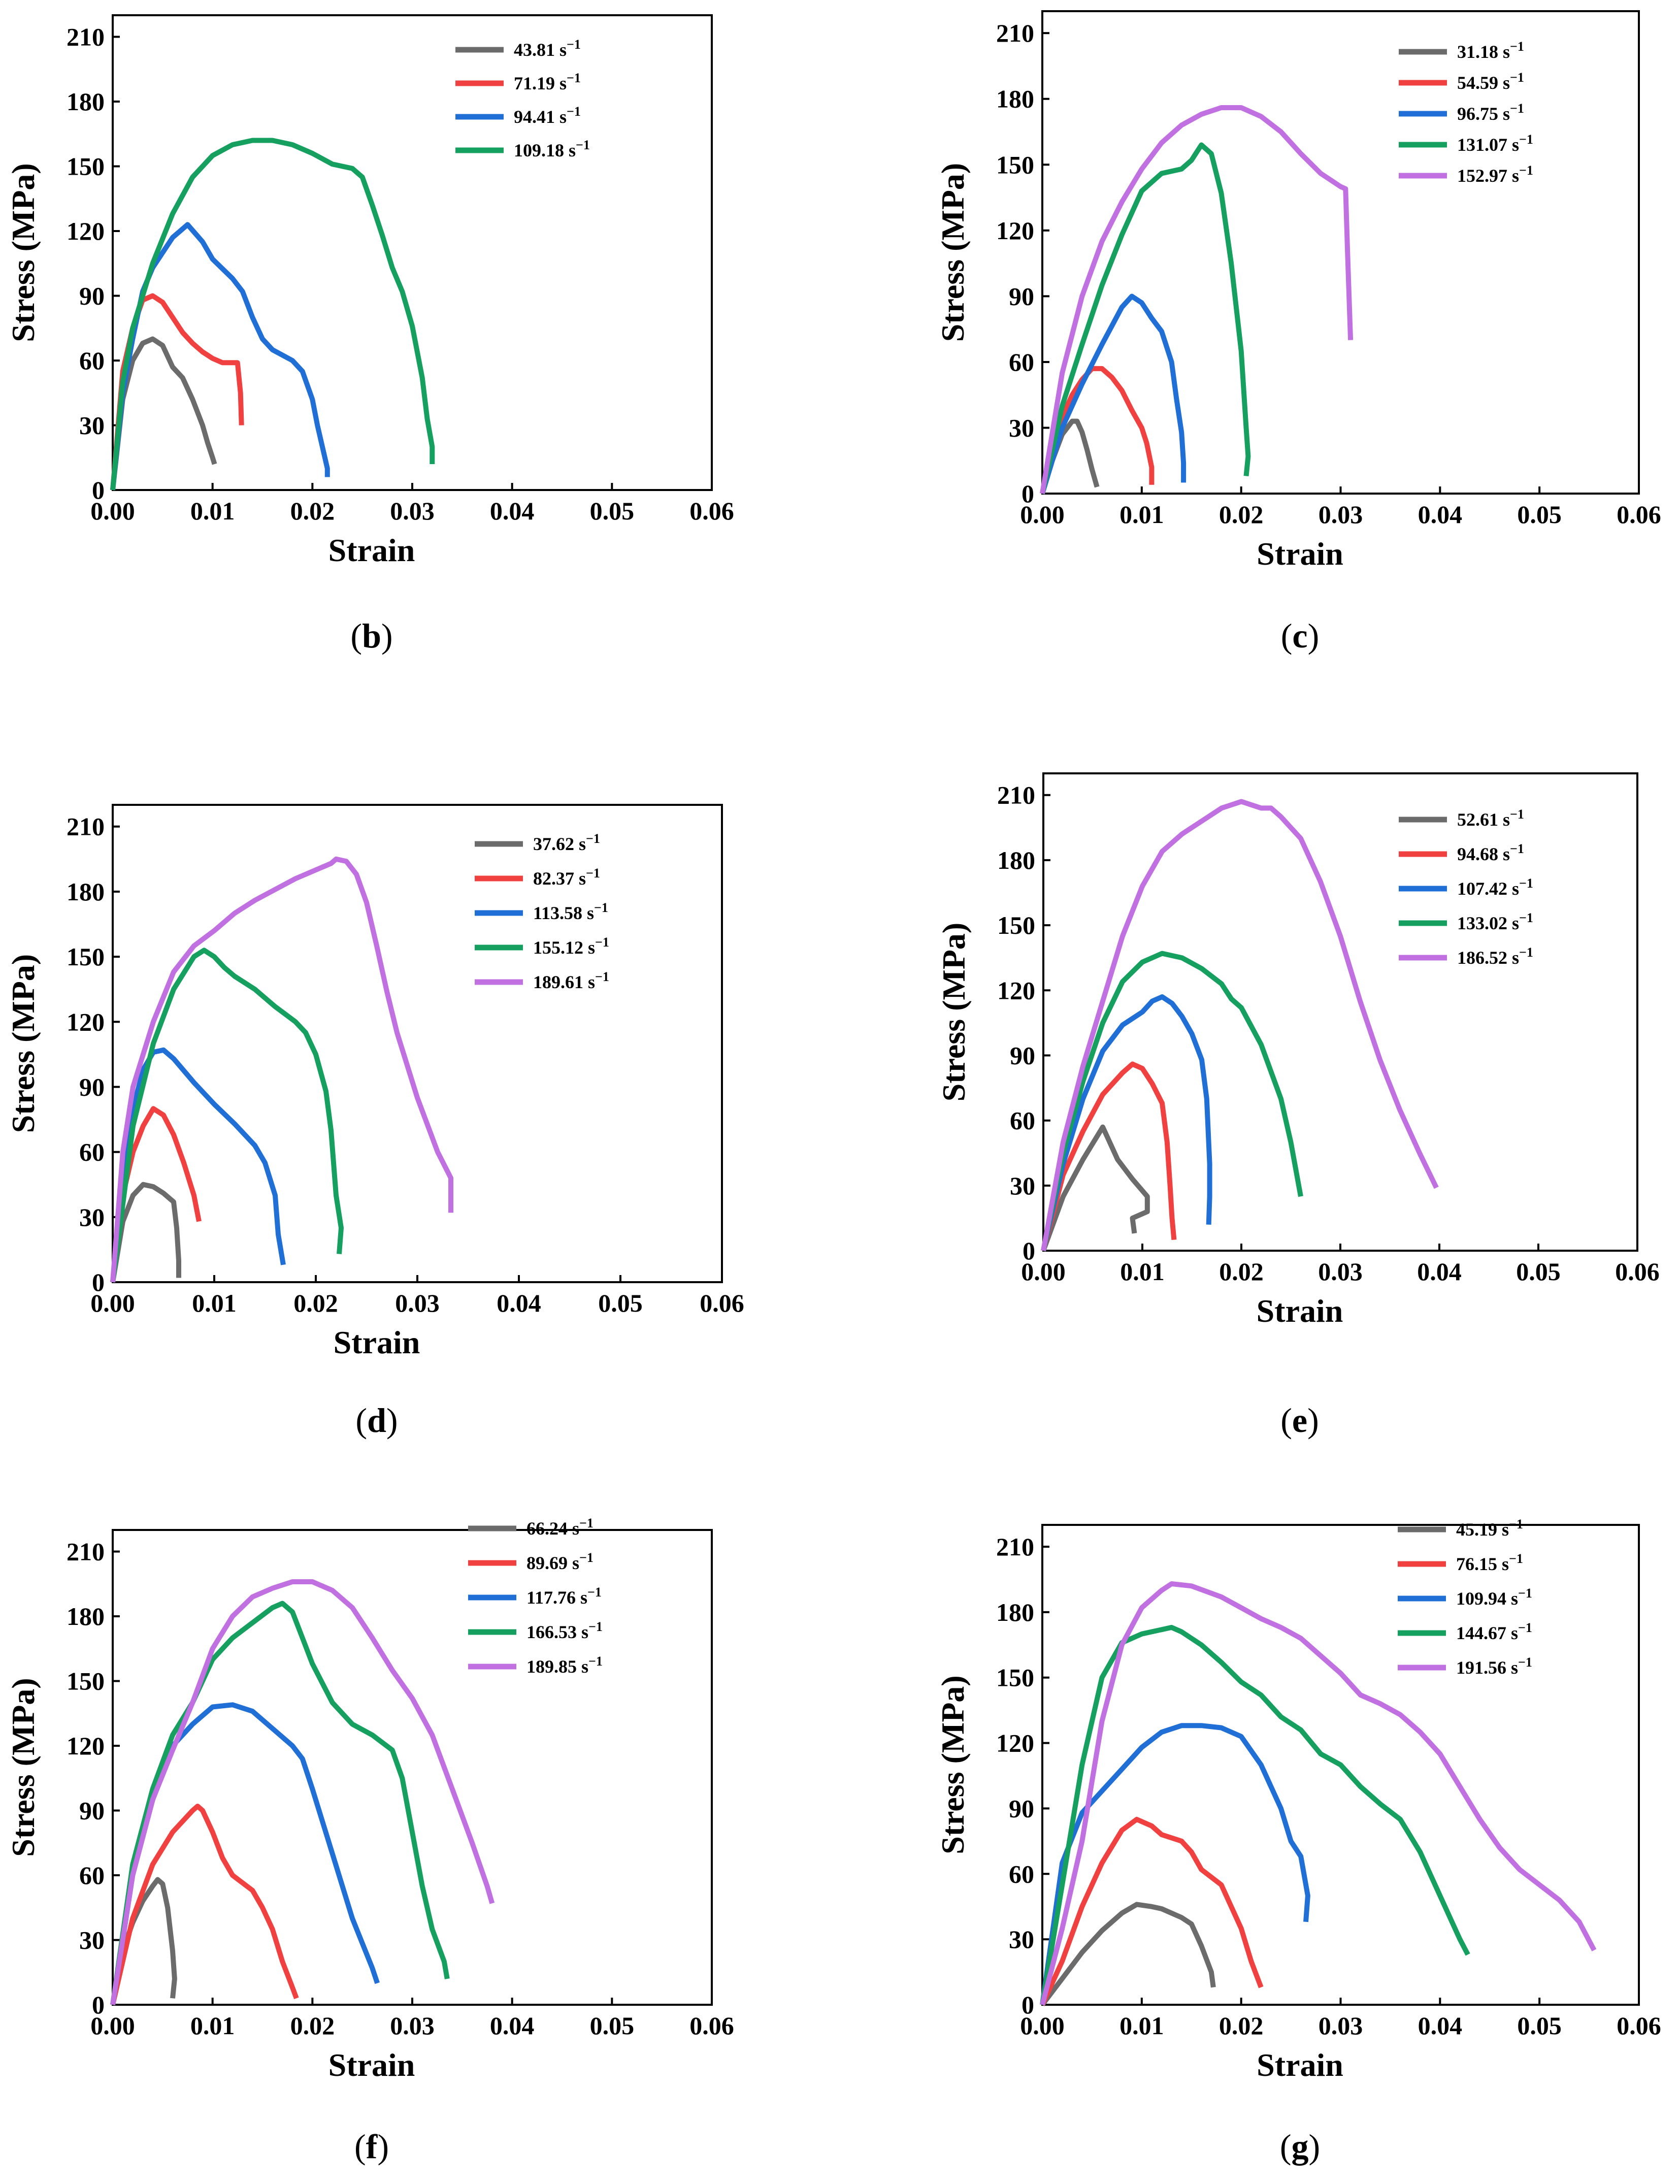 The height and width of the screenshot is (2184, 1680). Describe the element at coordinates (560, 1561) in the screenshot. I see `legend-entry: 89.69 s−1` at that location.